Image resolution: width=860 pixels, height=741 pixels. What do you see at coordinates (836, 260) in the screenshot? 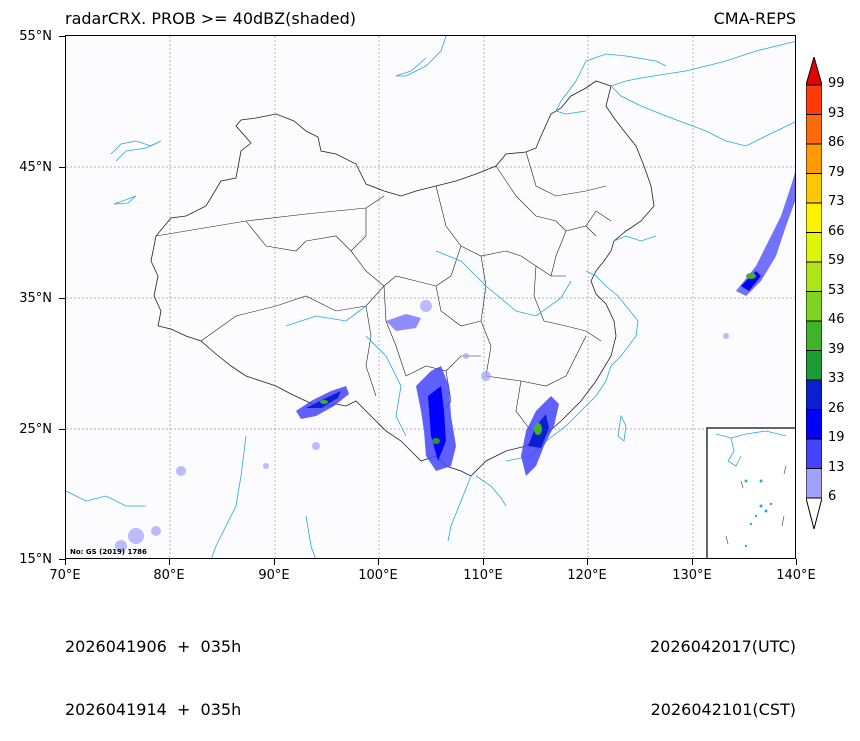
I see `colorbar-label: 59` at bounding box center [836, 260].